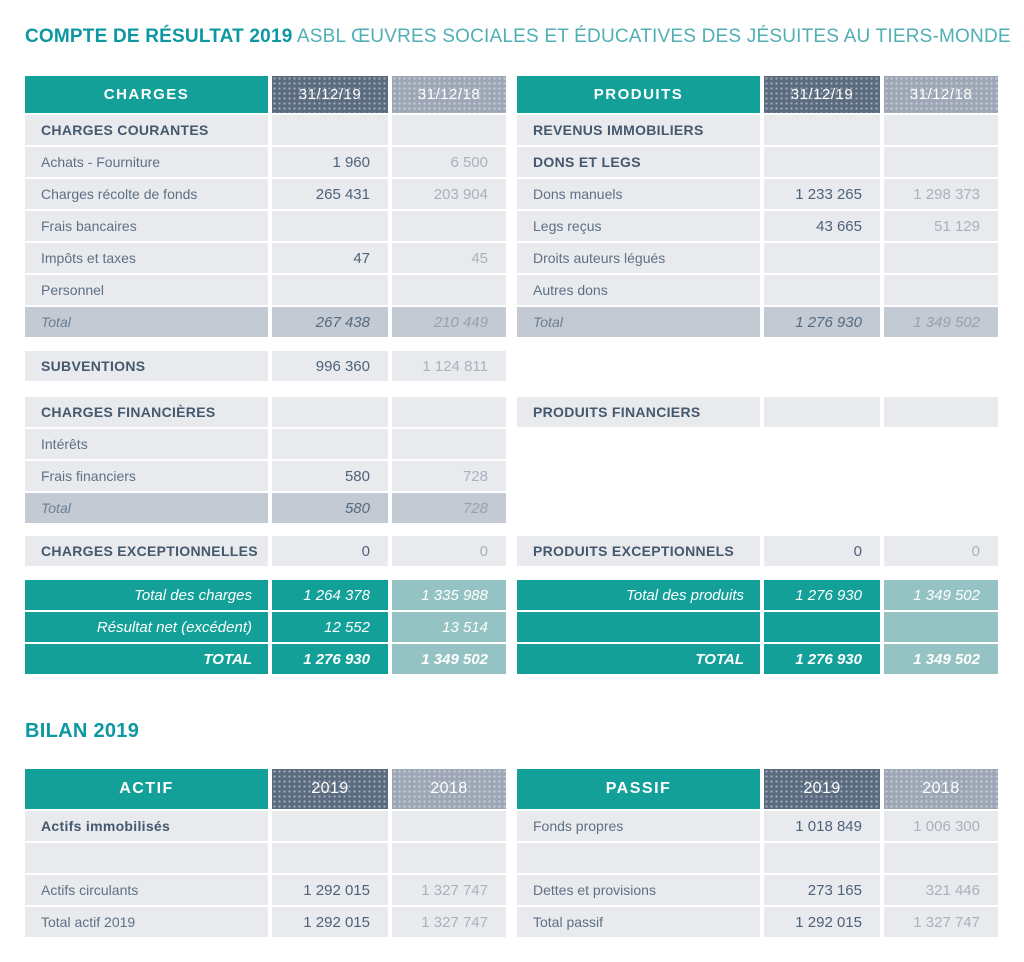  I want to click on value-2019: 273 165, so click(822, 890).